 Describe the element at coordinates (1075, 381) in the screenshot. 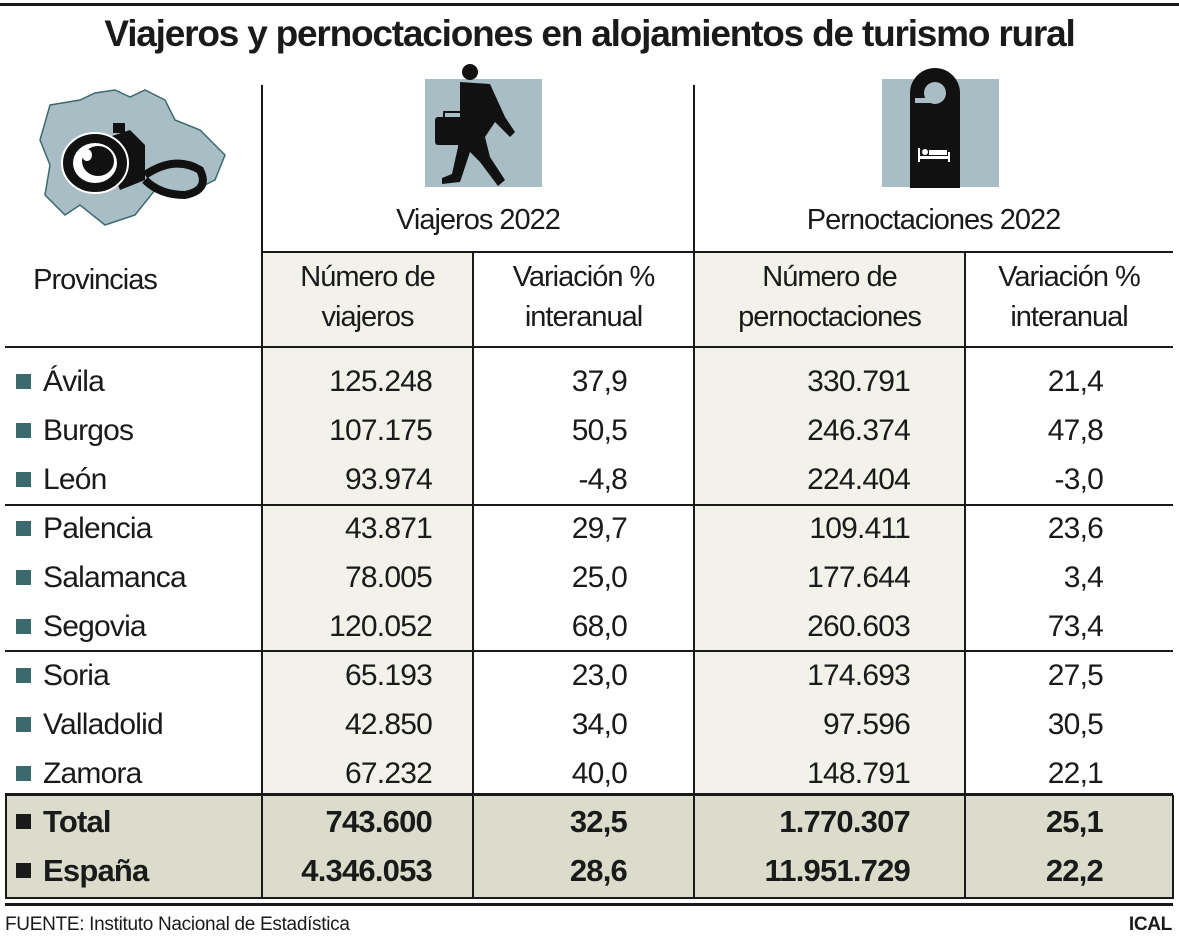

I see `pernoctaciones-variation: 21,4` at that location.